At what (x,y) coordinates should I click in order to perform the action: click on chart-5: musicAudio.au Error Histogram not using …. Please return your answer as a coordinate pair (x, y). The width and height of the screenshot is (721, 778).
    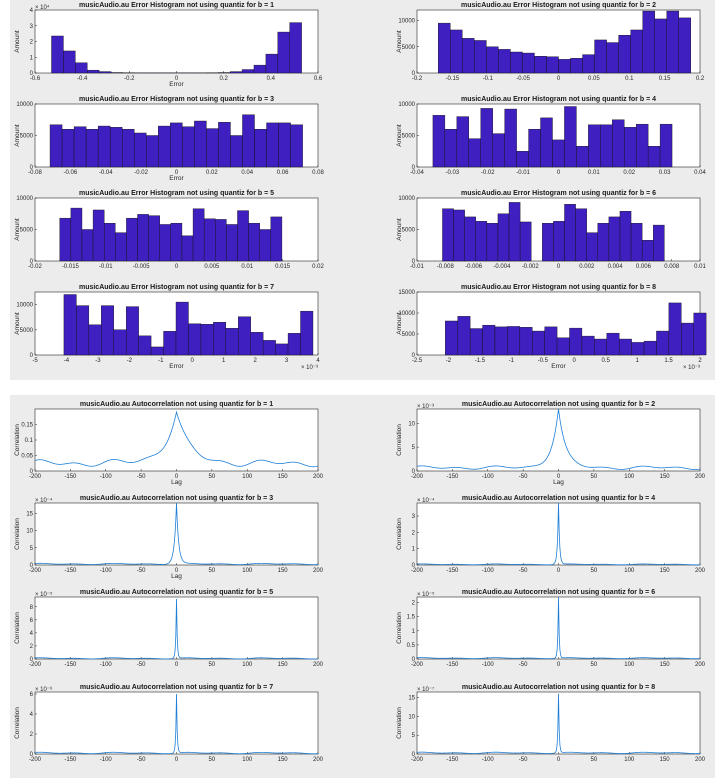
    Looking at the image, I should click on (169, 230).